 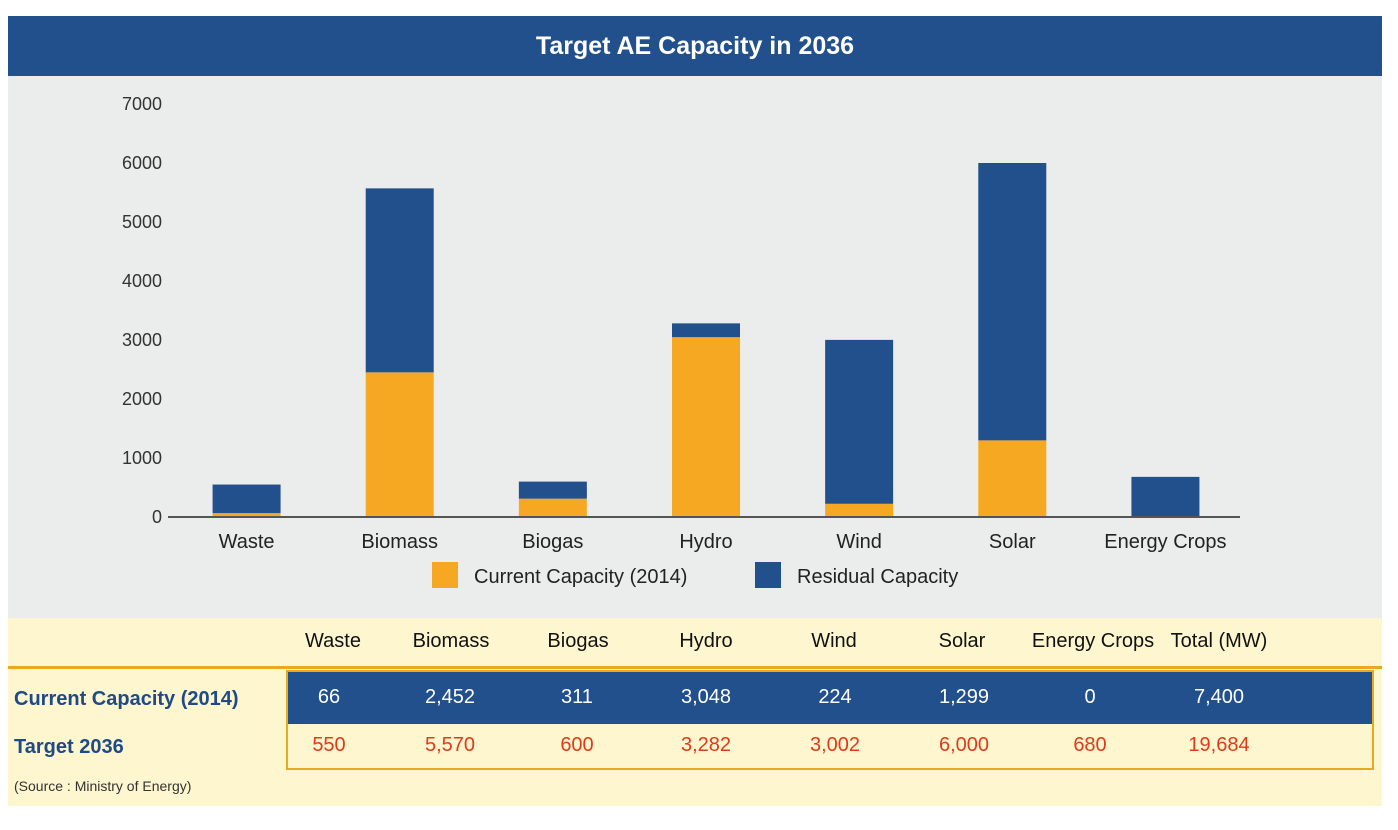 I want to click on cell-target-waste: 550, so click(x=329, y=745).